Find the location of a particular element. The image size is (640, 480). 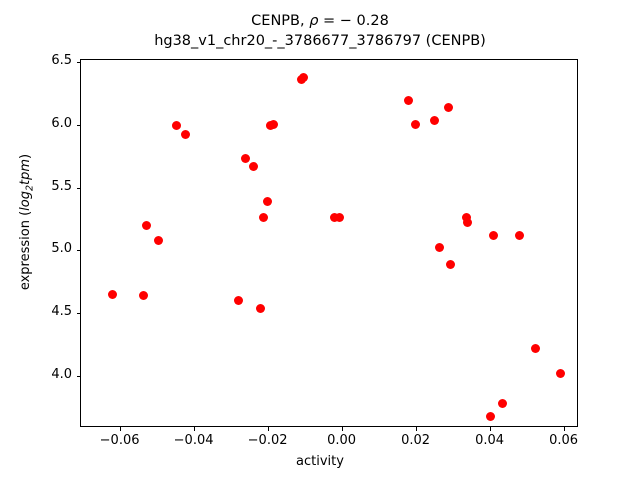

y-axis-label-wrapper: expression (log2tpm) is located at coordinates (25, 222).